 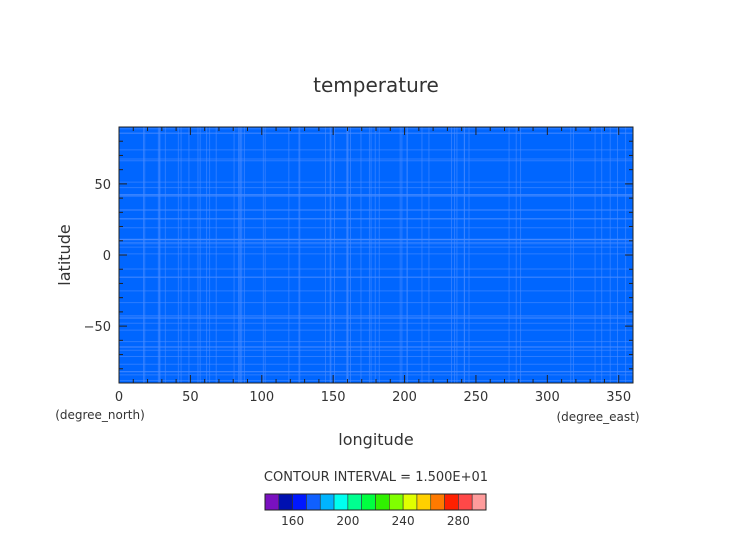 What do you see at coordinates (119, 397) in the screenshot?
I see `x-tick-label: 0` at bounding box center [119, 397].